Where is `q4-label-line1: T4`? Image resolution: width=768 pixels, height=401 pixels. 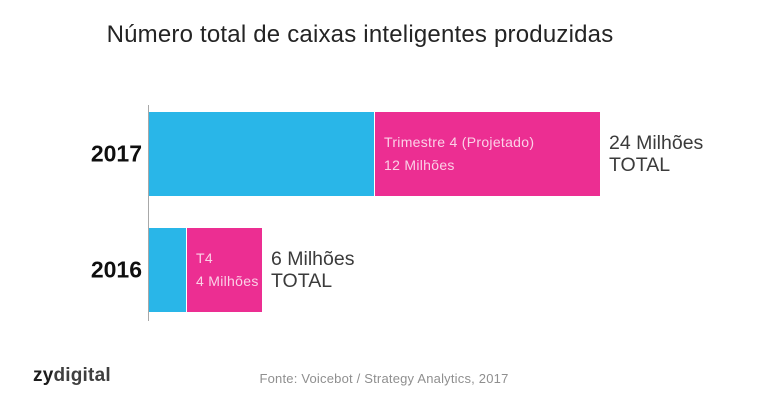
q4-label-line1: T4 is located at coordinates (204, 257).